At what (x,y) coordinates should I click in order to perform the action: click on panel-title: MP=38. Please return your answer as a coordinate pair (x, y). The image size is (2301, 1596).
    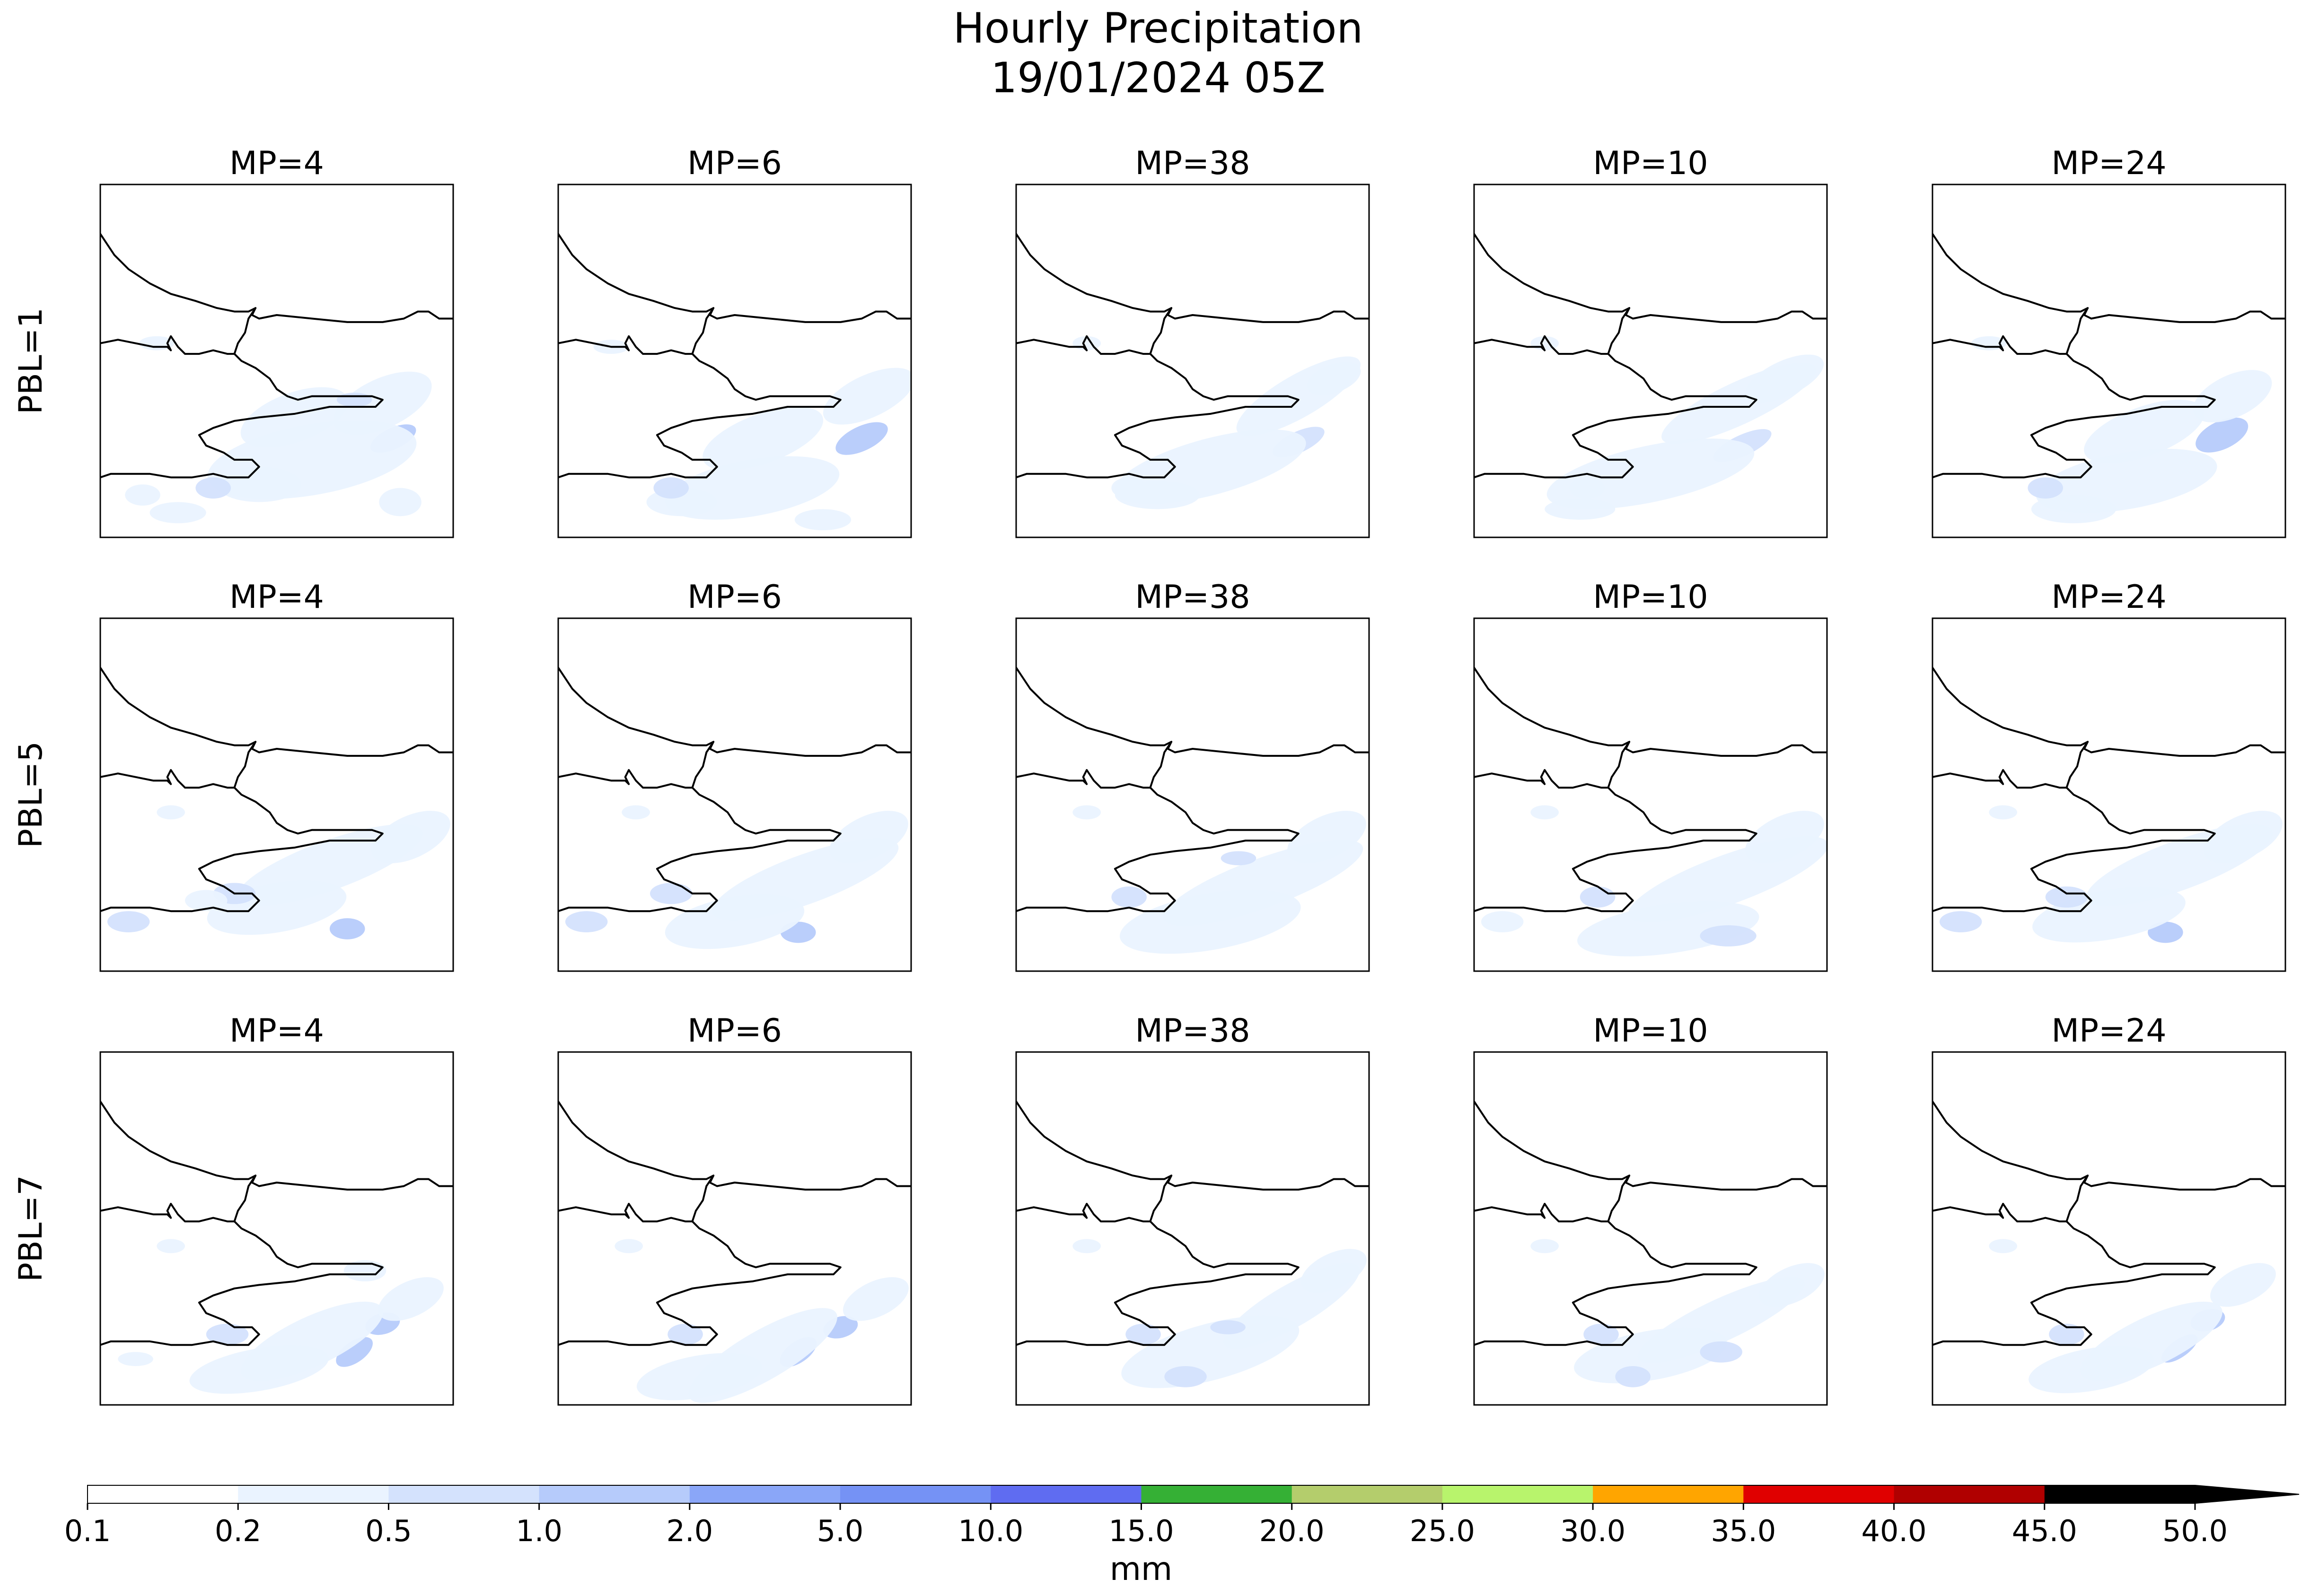
    Looking at the image, I should click on (1192, 1031).